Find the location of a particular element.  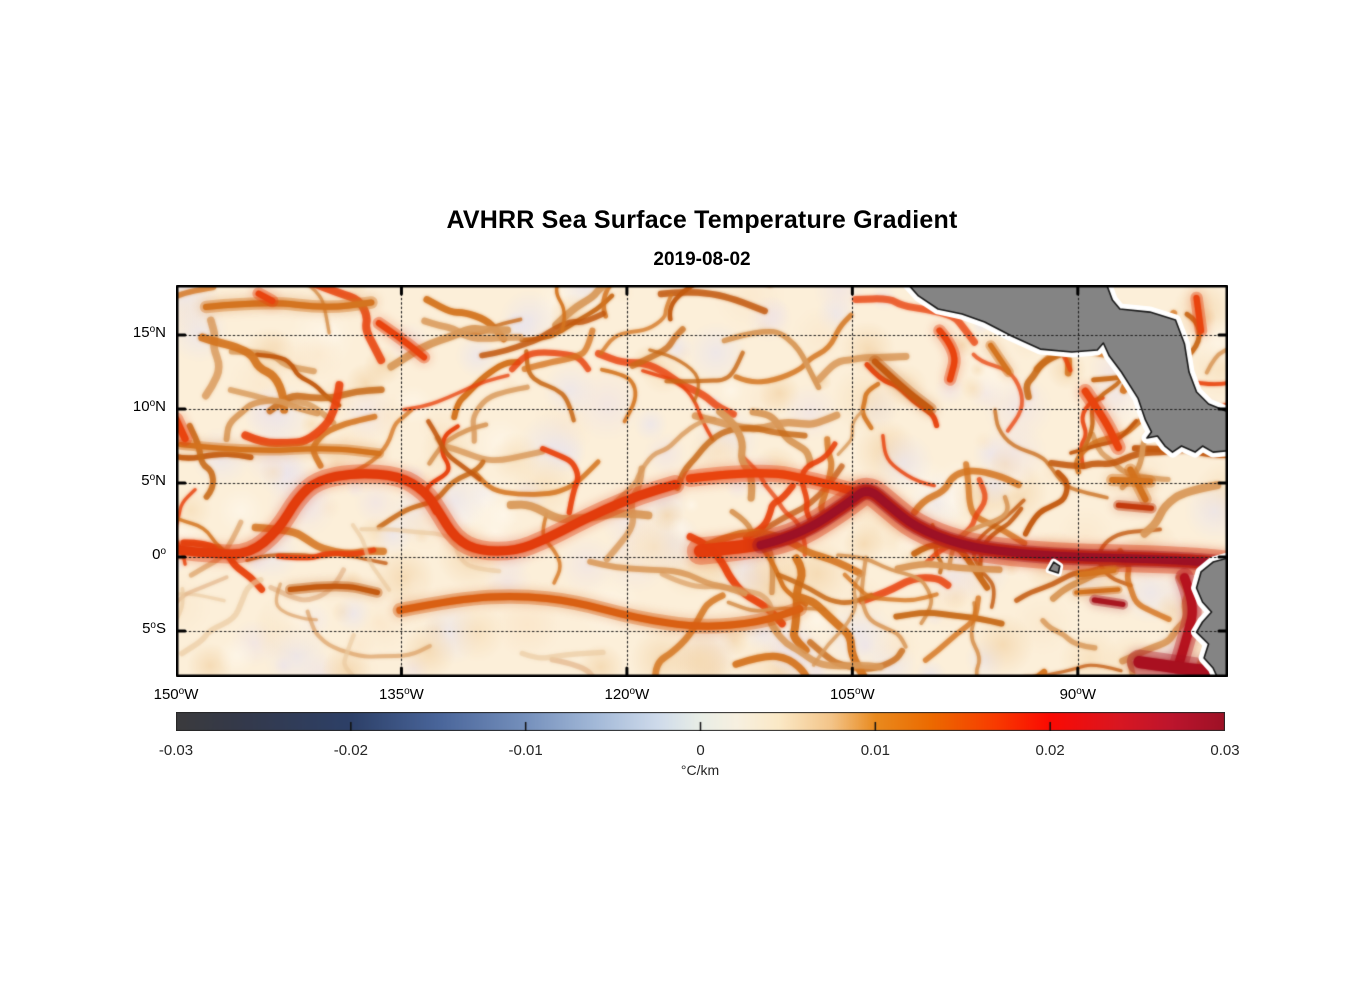

x-tick-label: 120oW is located at coordinates (627, 694).